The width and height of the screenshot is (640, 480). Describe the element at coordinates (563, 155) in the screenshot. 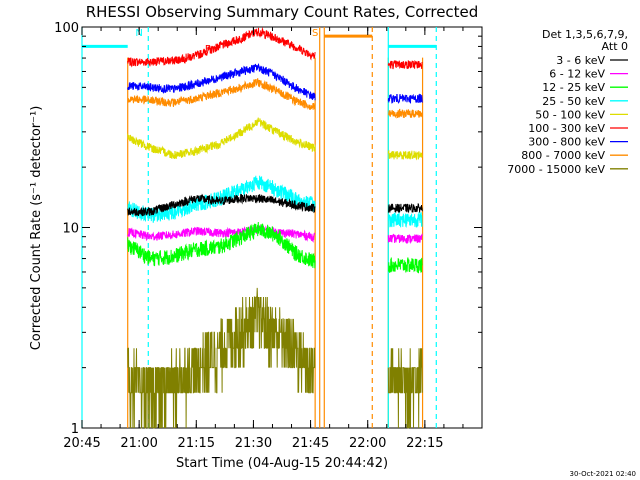

I see `legend-label: 800 - 7000 keV` at that location.